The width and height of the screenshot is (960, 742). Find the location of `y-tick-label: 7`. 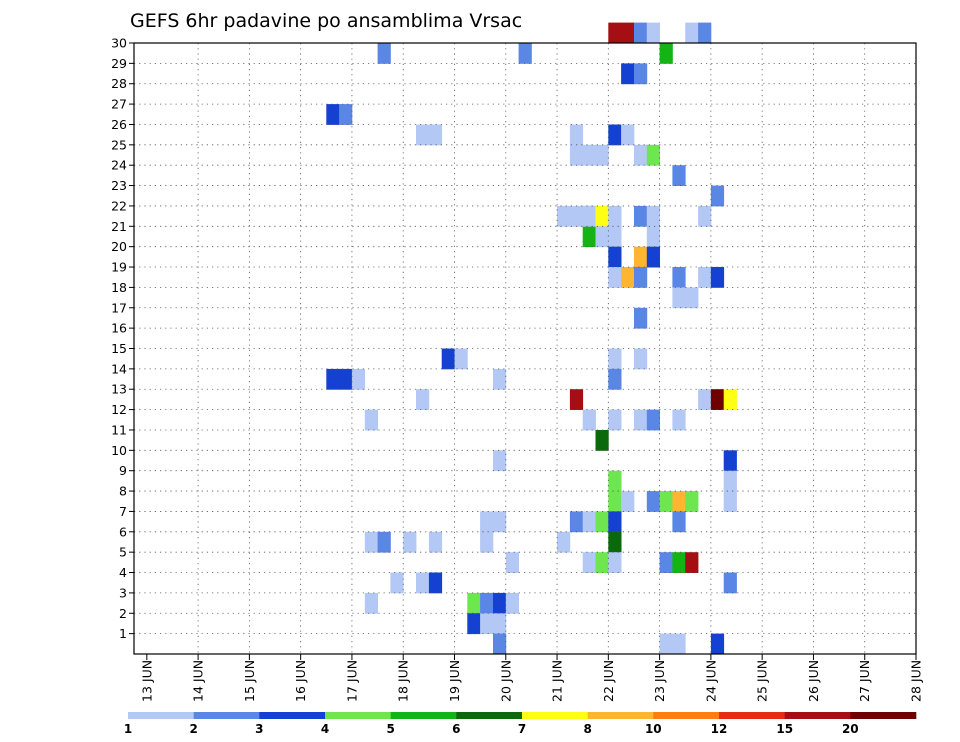

y-tick-label: 7 is located at coordinates (123, 511).